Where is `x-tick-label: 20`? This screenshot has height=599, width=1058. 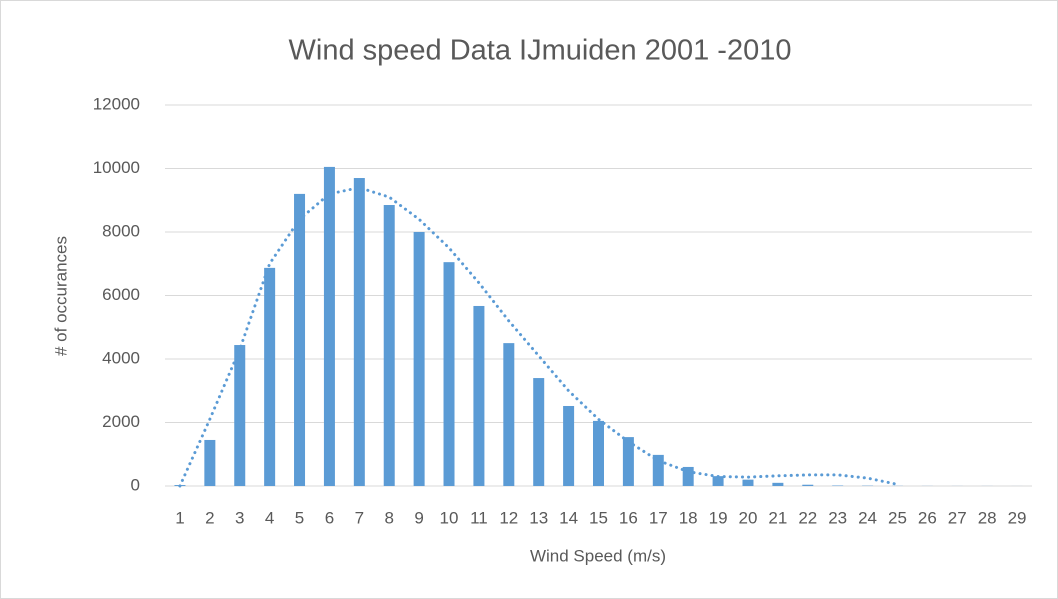
x-tick-label: 20 is located at coordinates (748, 517).